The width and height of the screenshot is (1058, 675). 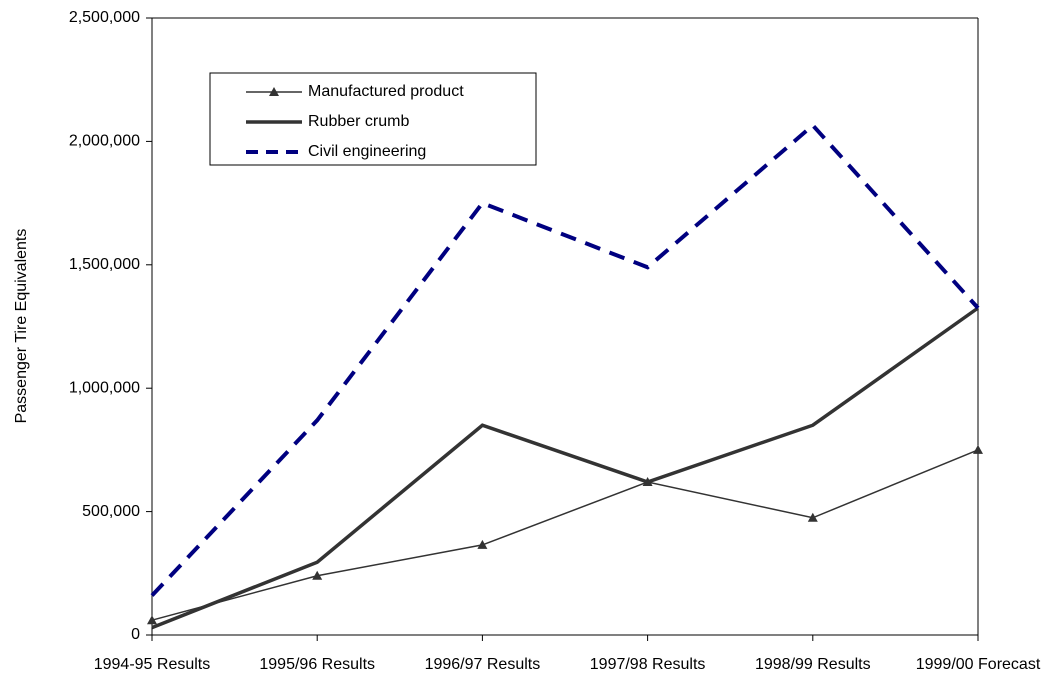 I want to click on y-tick-label: 1,000,000, so click(x=104, y=387).